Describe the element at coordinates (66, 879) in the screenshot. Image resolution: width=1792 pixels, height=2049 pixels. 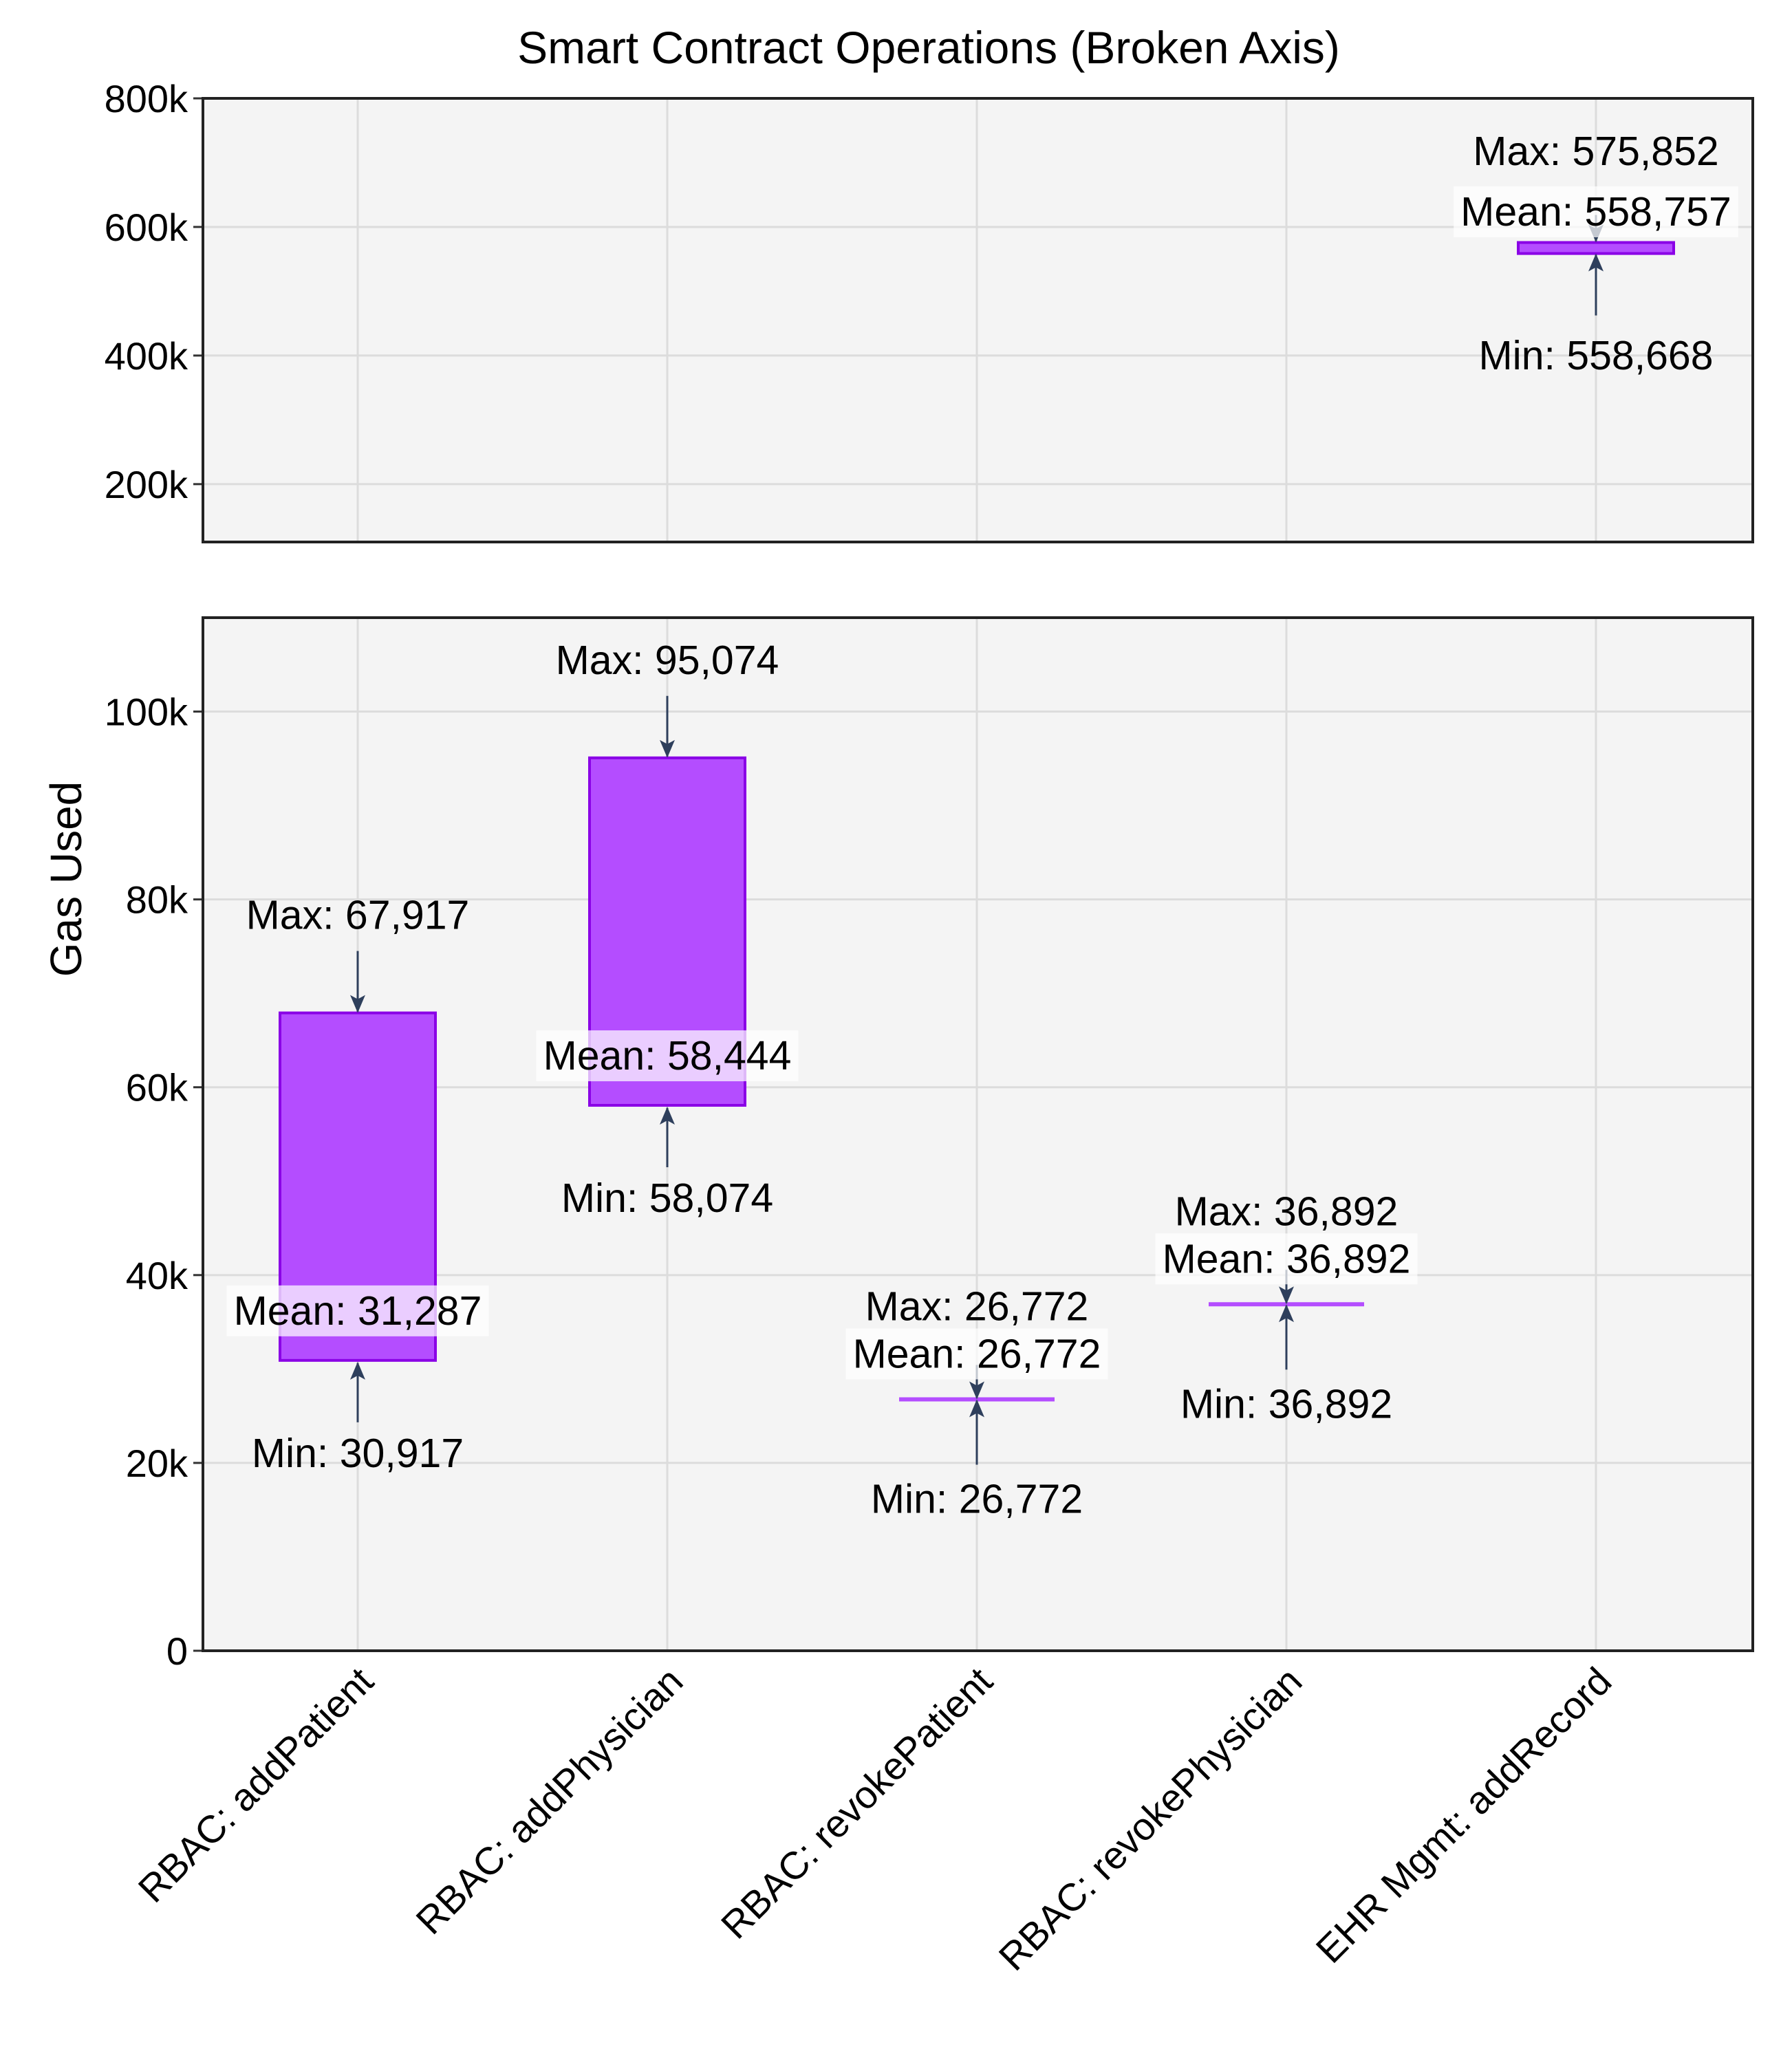
I see `y-axis-label: Gas Used` at that location.